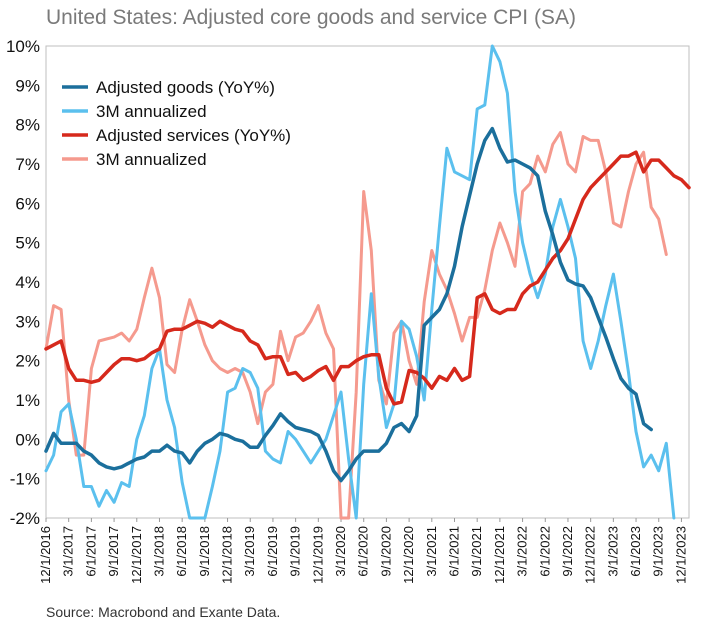 Image resolution: width=703 pixels, height=629 pixels. I want to click on x-tick-label: 9/1/2018, so click(204, 551).